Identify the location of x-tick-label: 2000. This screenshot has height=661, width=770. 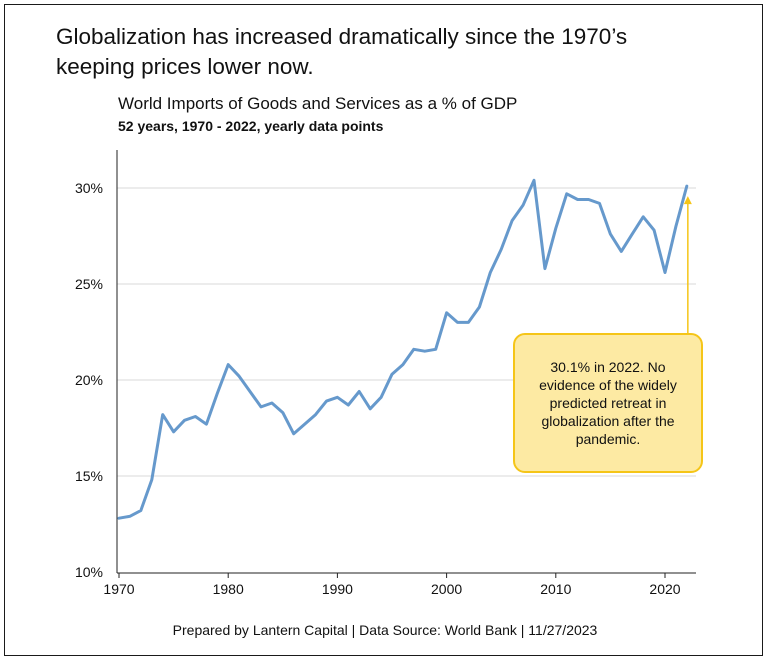
(446, 589).